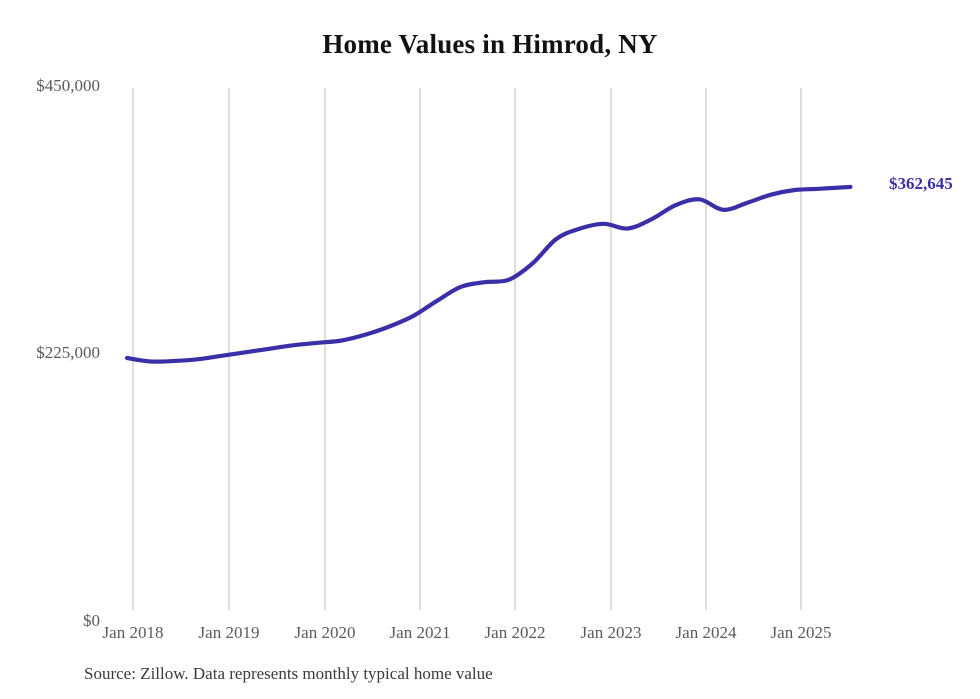  Describe the element at coordinates (420, 632) in the screenshot. I see `xtick-label-jan-2021: Jan 2021` at that location.